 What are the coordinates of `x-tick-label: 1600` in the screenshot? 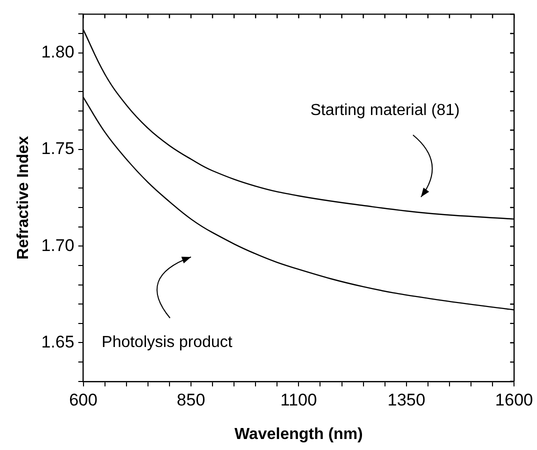 It's located at (514, 400).